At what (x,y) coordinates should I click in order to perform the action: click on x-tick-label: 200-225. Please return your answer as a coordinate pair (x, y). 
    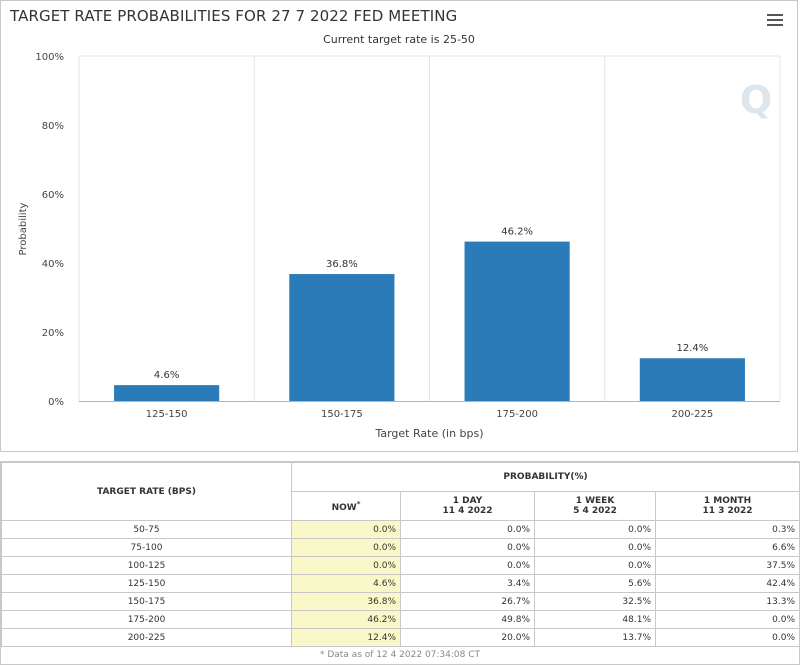
    Looking at the image, I should click on (692, 414).